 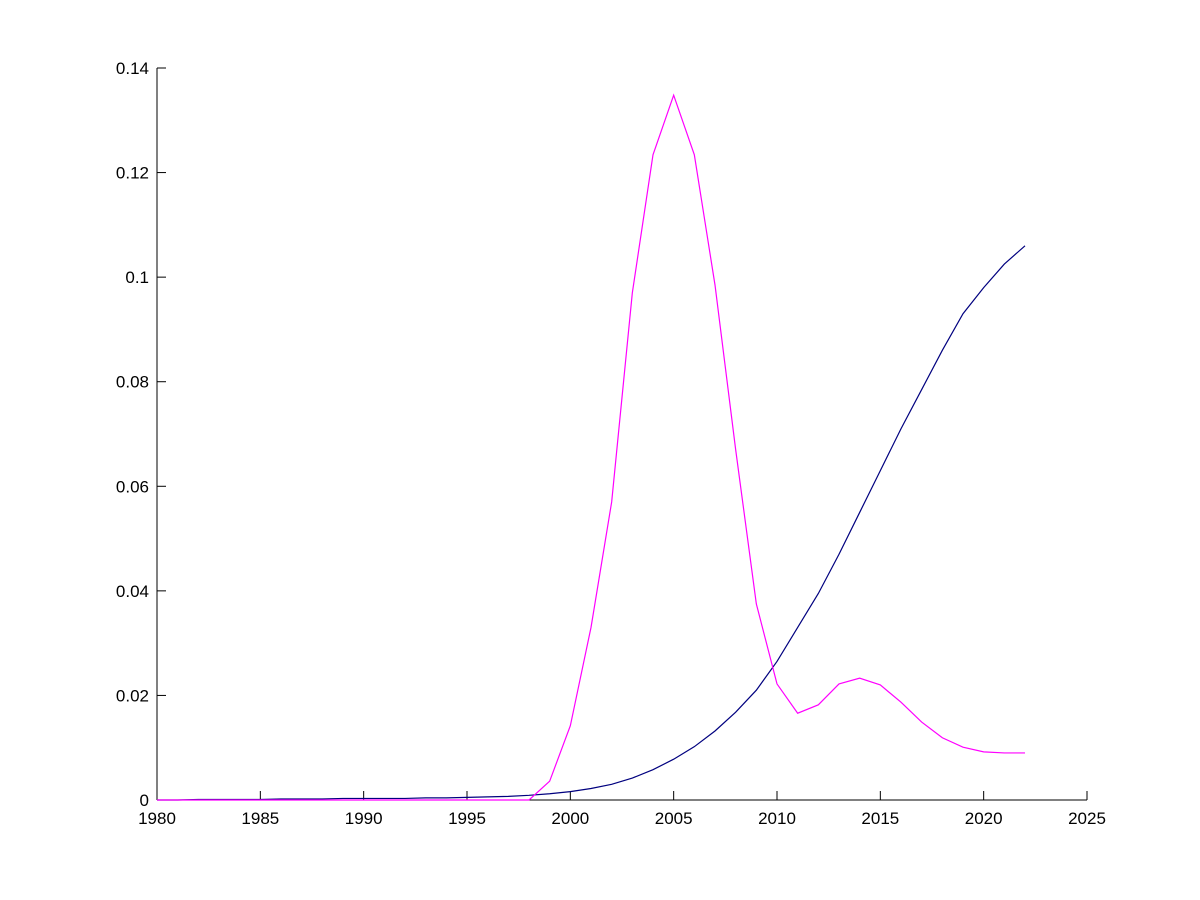 What do you see at coordinates (132, 591) in the screenshot?
I see `y-tick-label: 0.04` at bounding box center [132, 591].